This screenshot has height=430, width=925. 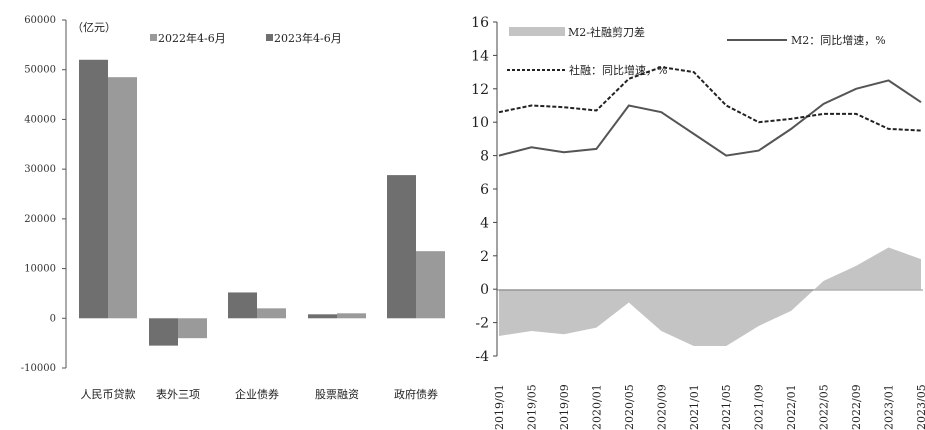 What do you see at coordinates (40, 169) in the screenshot?
I see `left-ytick-label: 30000` at bounding box center [40, 169].